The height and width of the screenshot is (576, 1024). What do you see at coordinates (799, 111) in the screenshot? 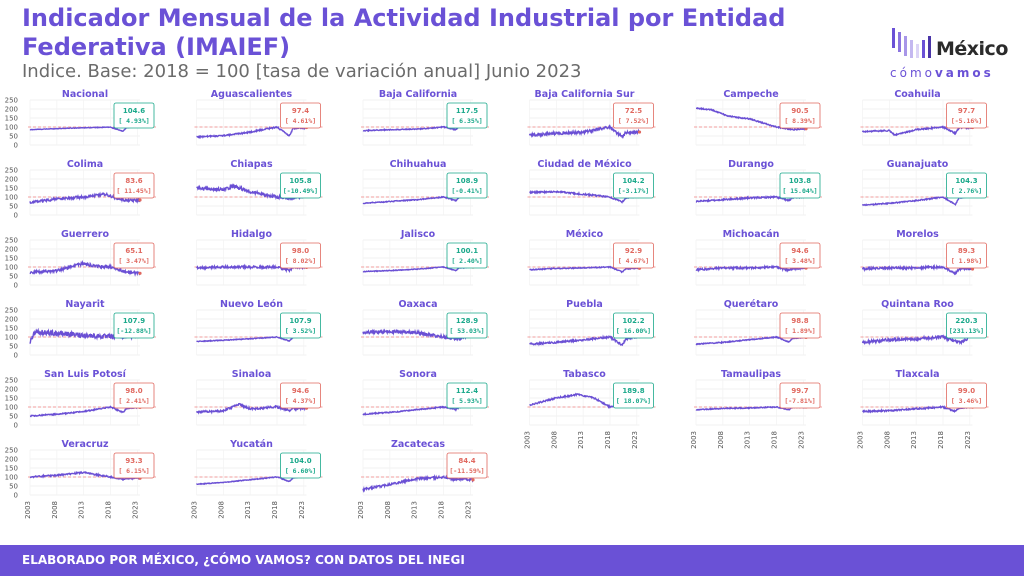
I see `latest-value: 90.5` at bounding box center [799, 111].